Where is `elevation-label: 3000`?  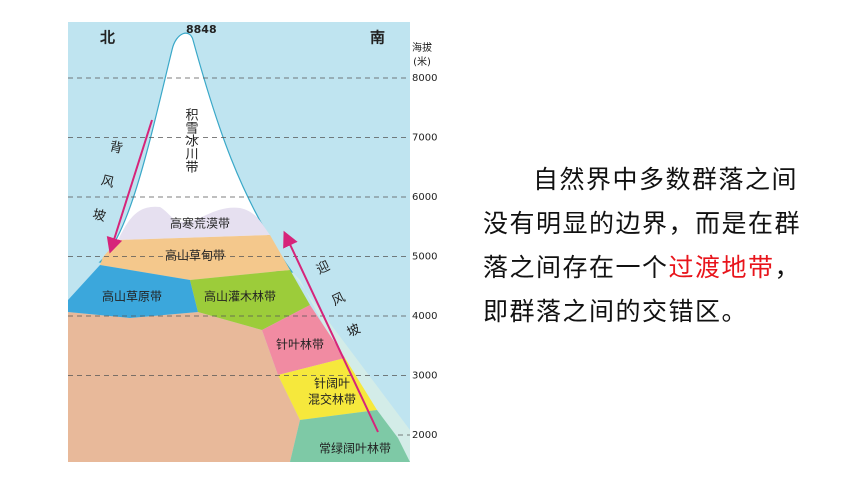
elevation-label: 3000 is located at coordinates (424, 376).